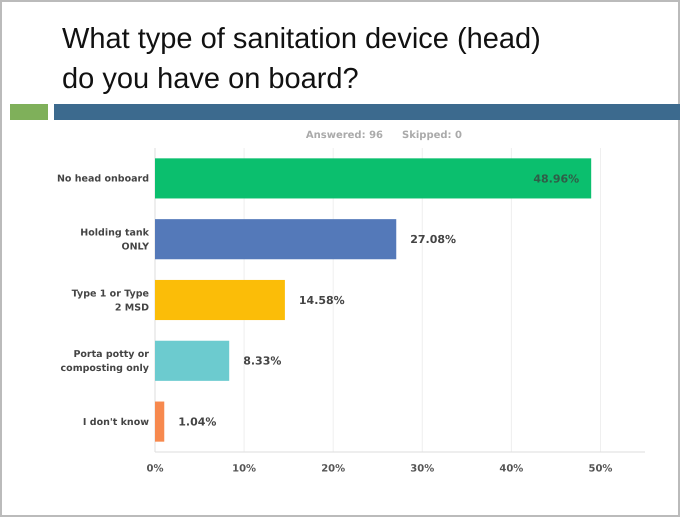  I want to click on x-tick-label: 0%, so click(155, 469).